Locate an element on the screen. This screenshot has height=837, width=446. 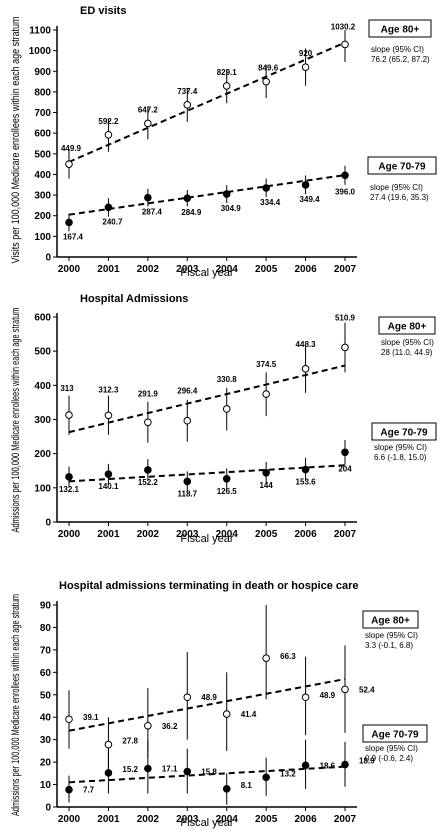
data-label: 140.1 is located at coordinates (108, 486).